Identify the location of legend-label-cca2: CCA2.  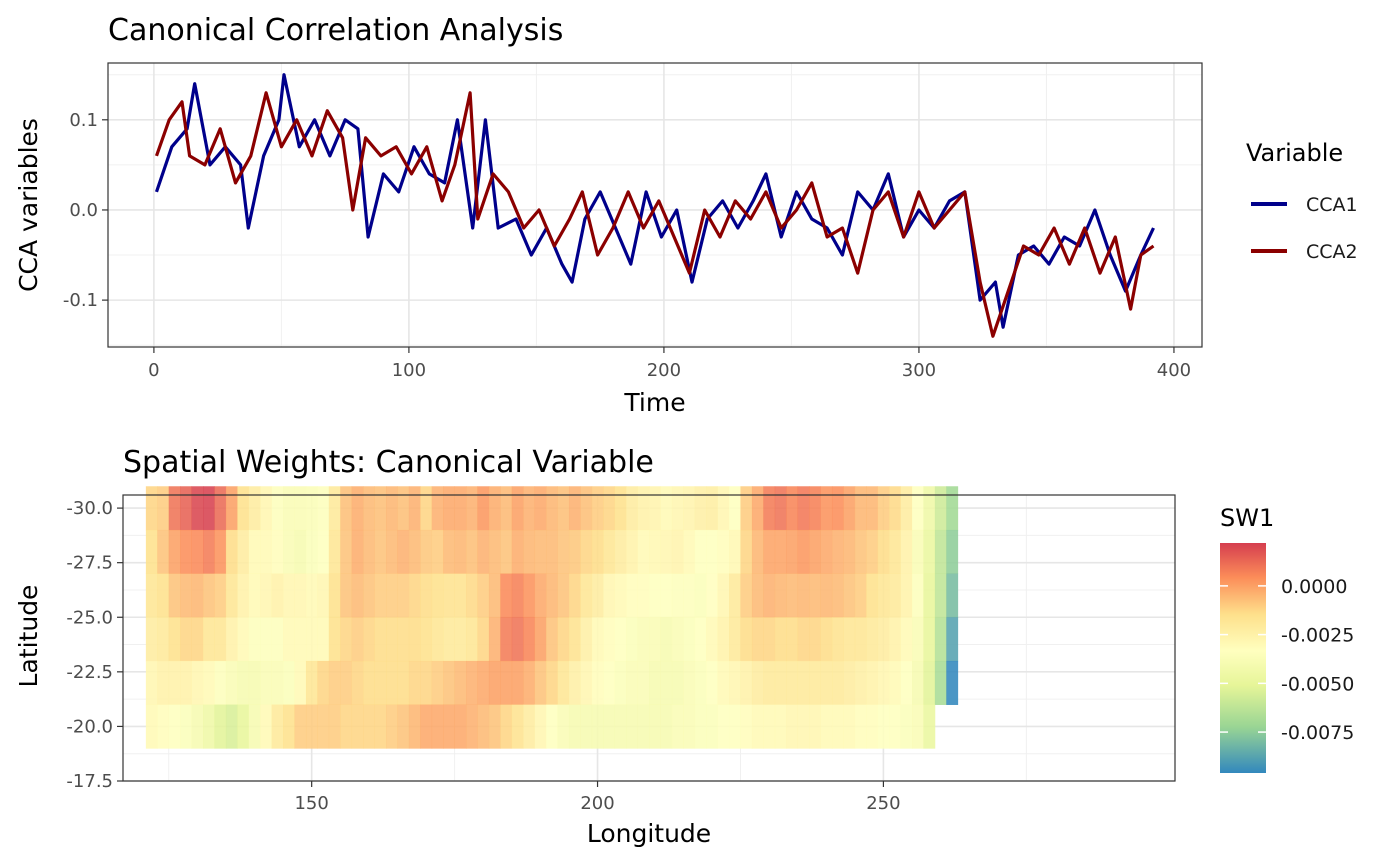
(1332, 252).